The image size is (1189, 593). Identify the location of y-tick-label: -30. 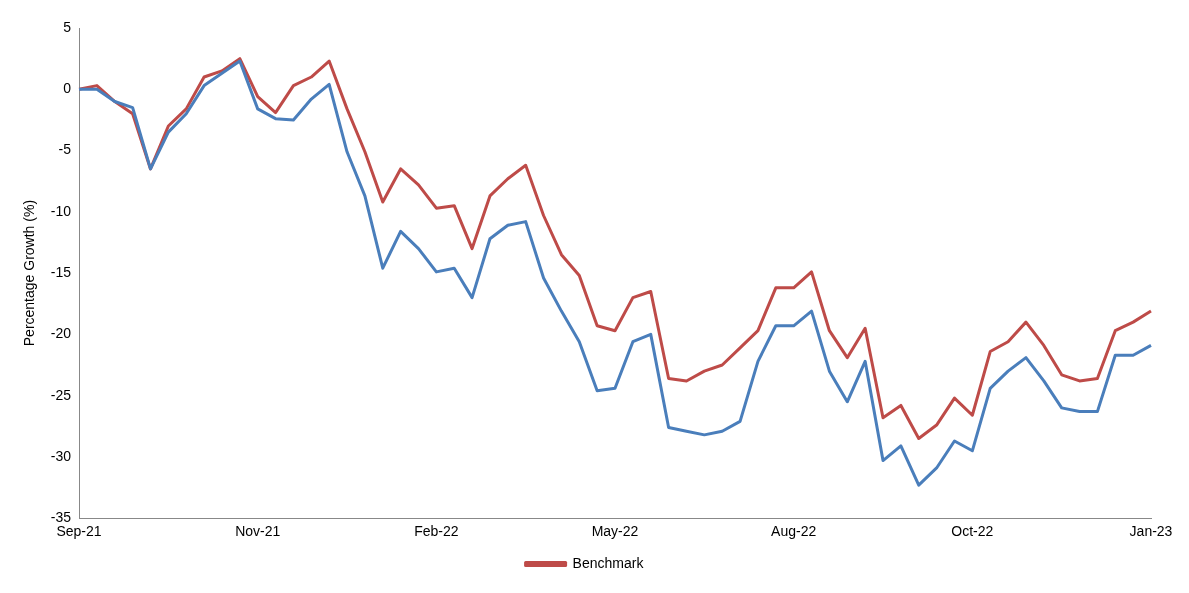
(61, 455).